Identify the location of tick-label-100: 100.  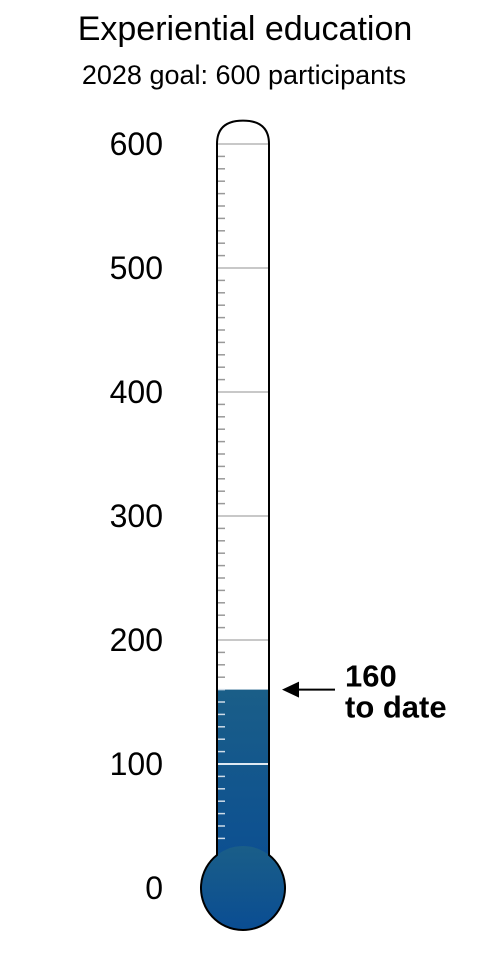
(136, 764).